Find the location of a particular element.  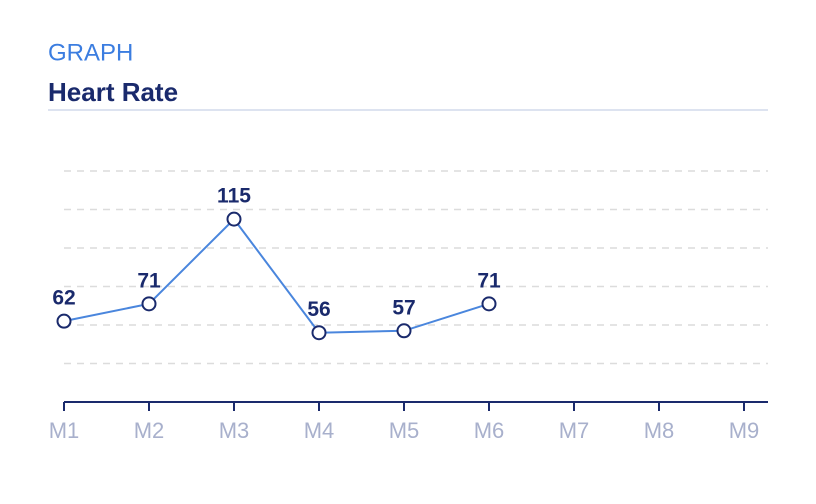

x-tick-label: M8 is located at coordinates (659, 430).